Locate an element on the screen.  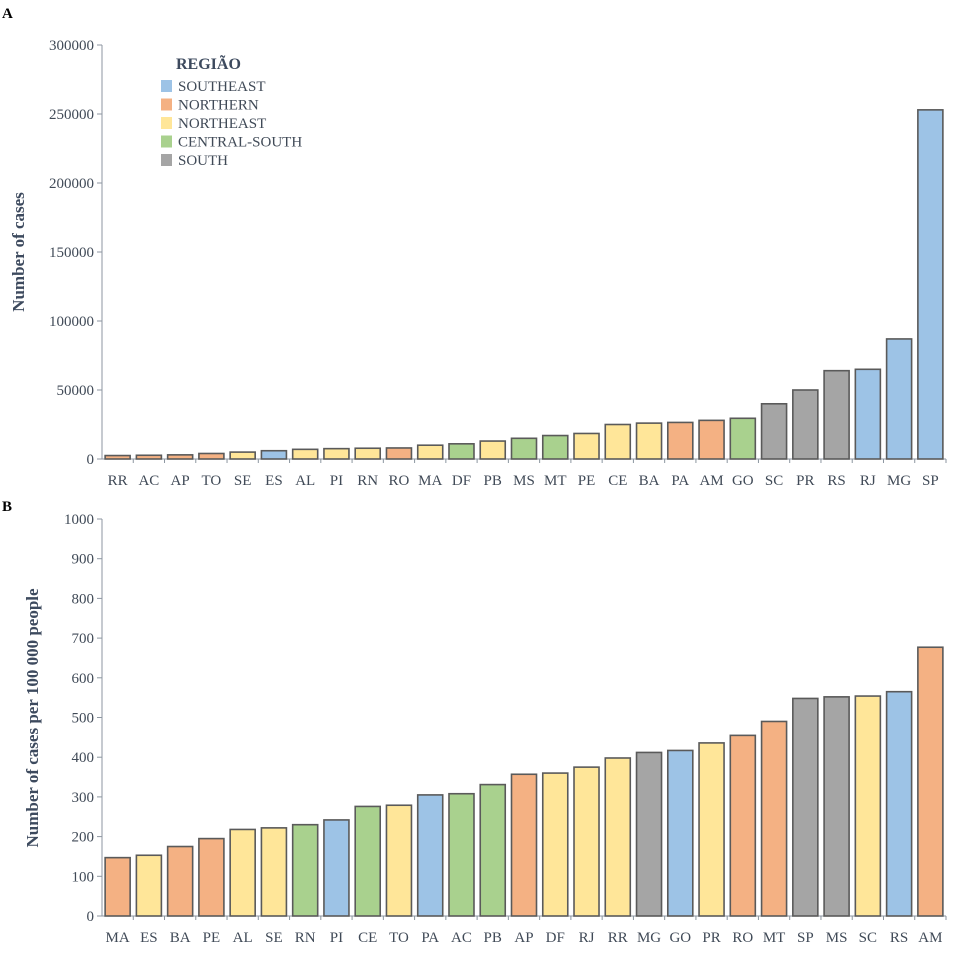
y-tick-label: 150000 is located at coordinates (71, 253).